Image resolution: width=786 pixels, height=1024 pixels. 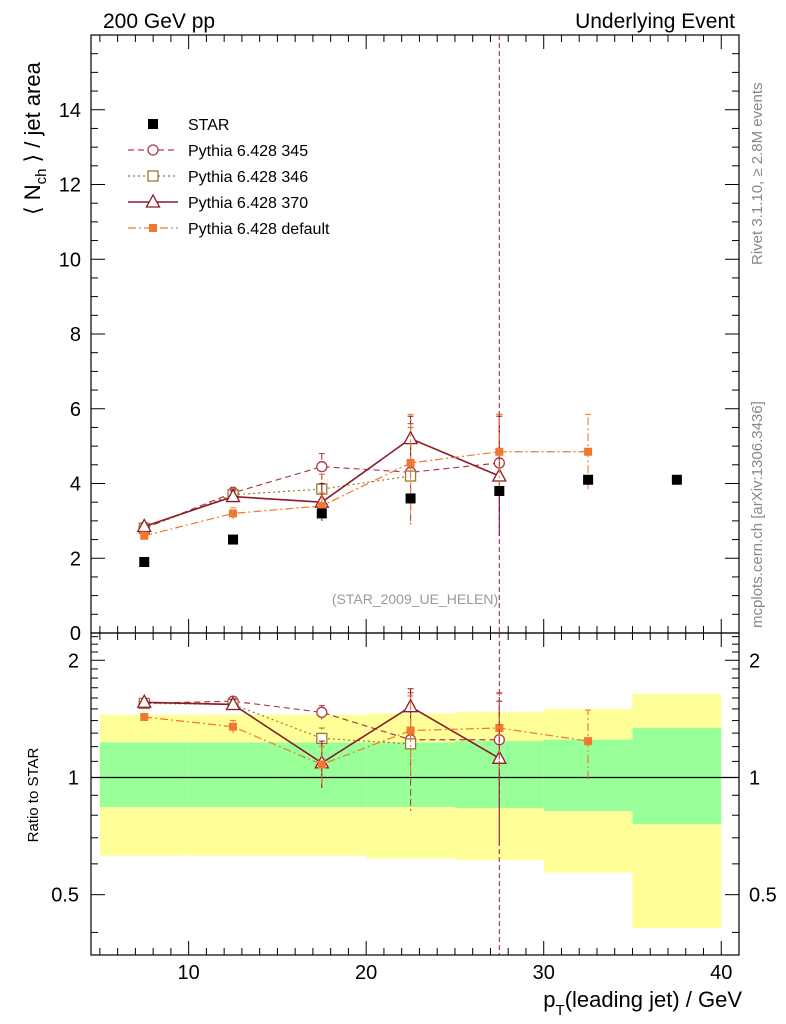 I want to click on main-y-tick-label: 0, so click(x=75, y=634).